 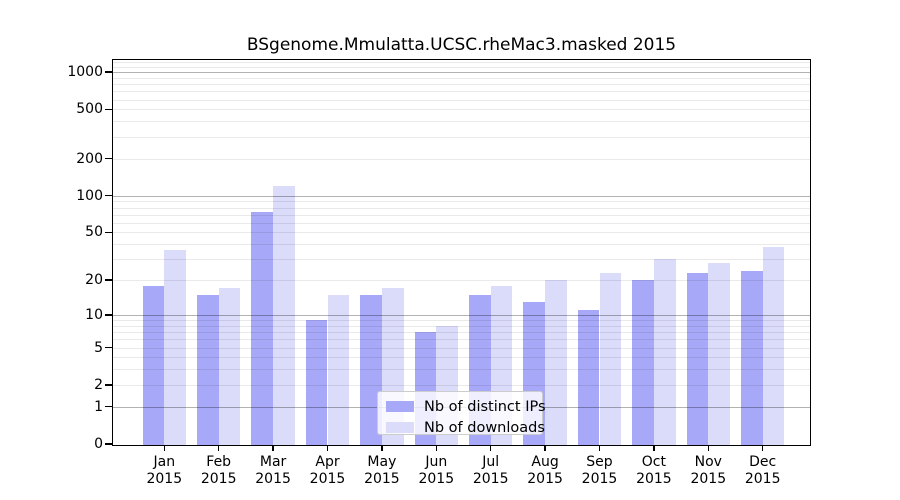 What do you see at coordinates (556, 362) in the screenshot?
I see `bar-downloads-aug` at bounding box center [556, 362].